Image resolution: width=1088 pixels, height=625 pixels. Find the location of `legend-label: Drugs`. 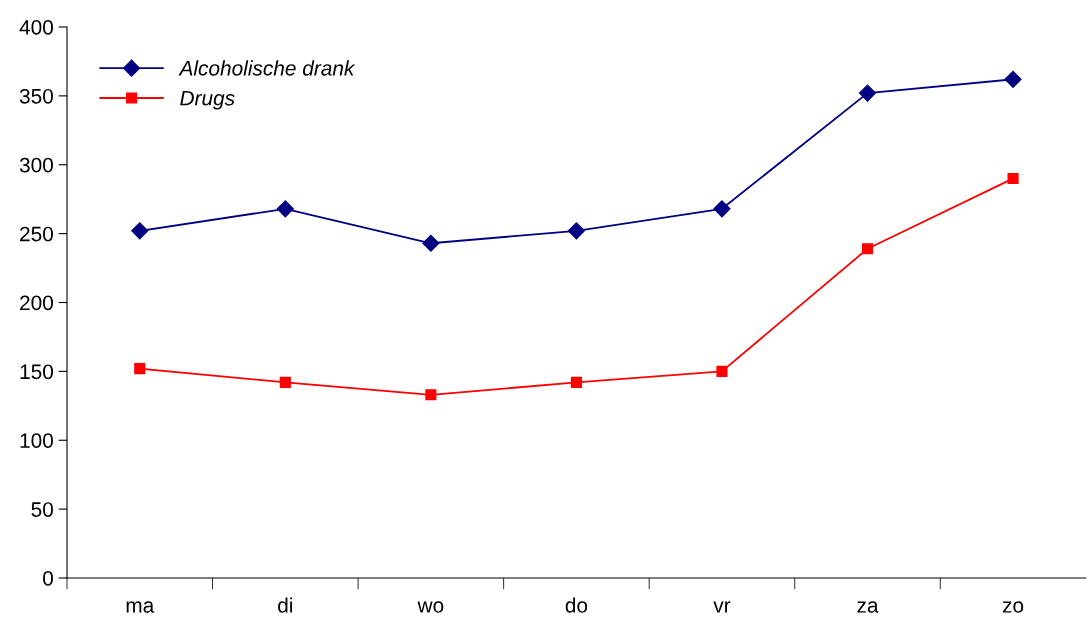

legend-label: Drugs is located at coordinates (207, 100).